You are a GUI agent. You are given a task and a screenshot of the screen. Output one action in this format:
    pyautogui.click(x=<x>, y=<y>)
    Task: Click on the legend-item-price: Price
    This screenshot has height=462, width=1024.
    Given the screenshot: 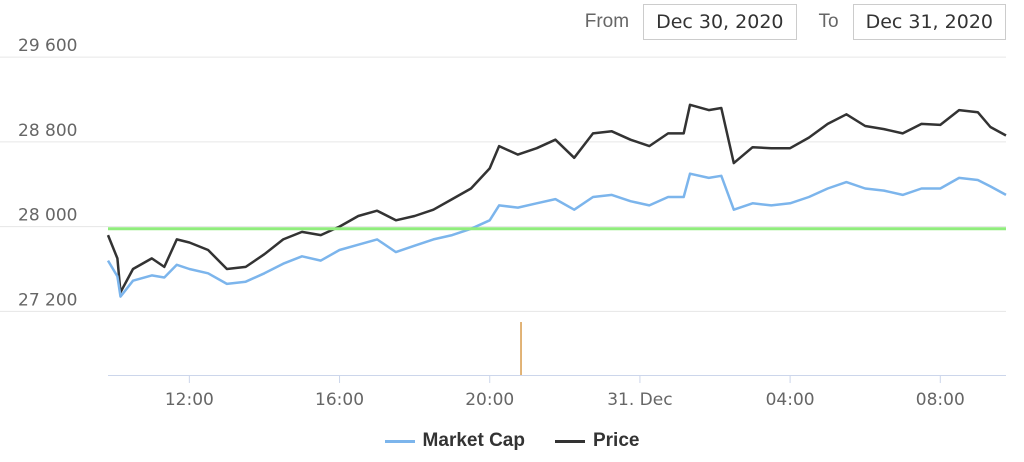 What is the action you would take?
    pyautogui.click(x=597, y=441)
    